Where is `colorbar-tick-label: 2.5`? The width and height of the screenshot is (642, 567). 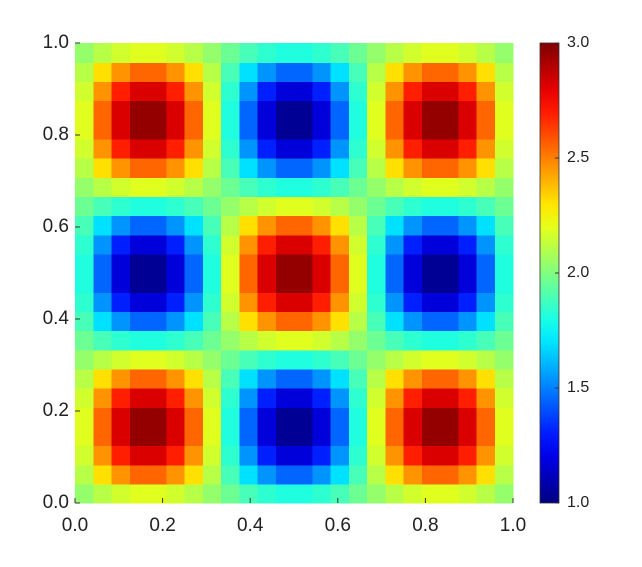
colorbar-tick-label: 2.5 is located at coordinates (578, 157).